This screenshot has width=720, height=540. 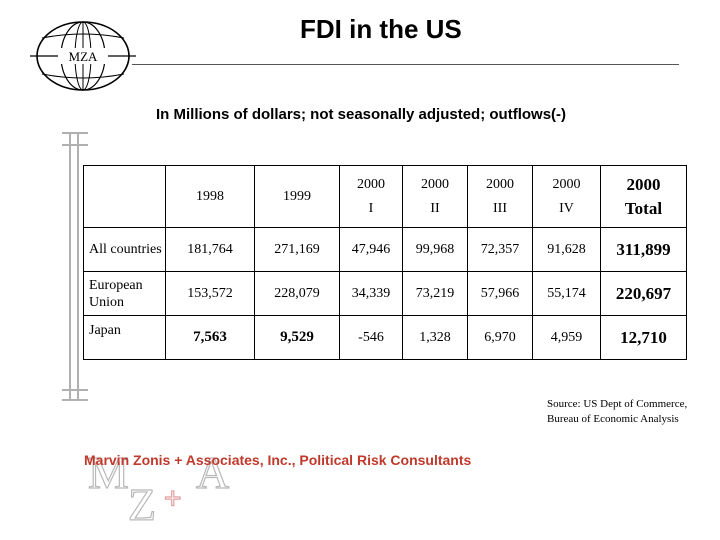 I want to click on table-cell: 271,169, so click(x=297, y=249).